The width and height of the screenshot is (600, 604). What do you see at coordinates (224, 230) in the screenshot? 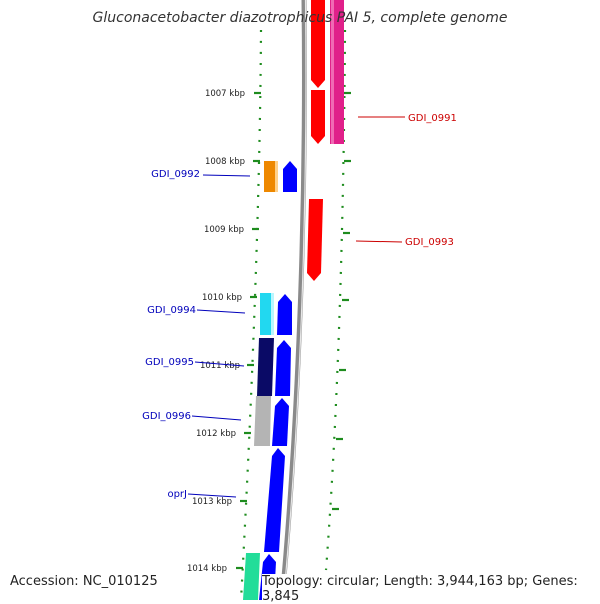
I see `tick-label: 1009 kbp` at bounding box center [224, 230].